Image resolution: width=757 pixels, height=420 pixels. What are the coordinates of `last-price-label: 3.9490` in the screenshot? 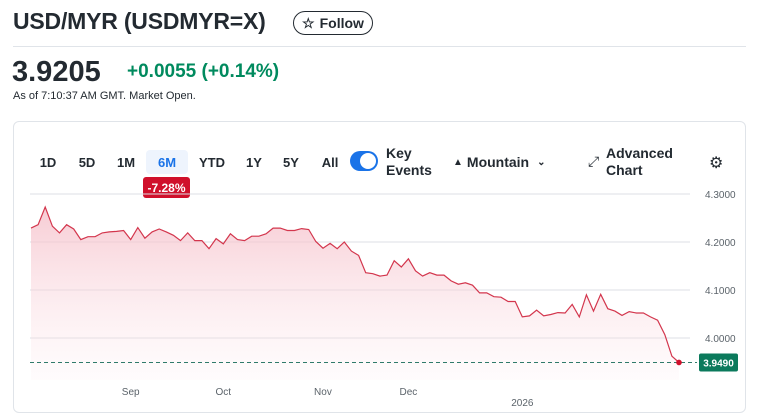 It's located at (718, 363).